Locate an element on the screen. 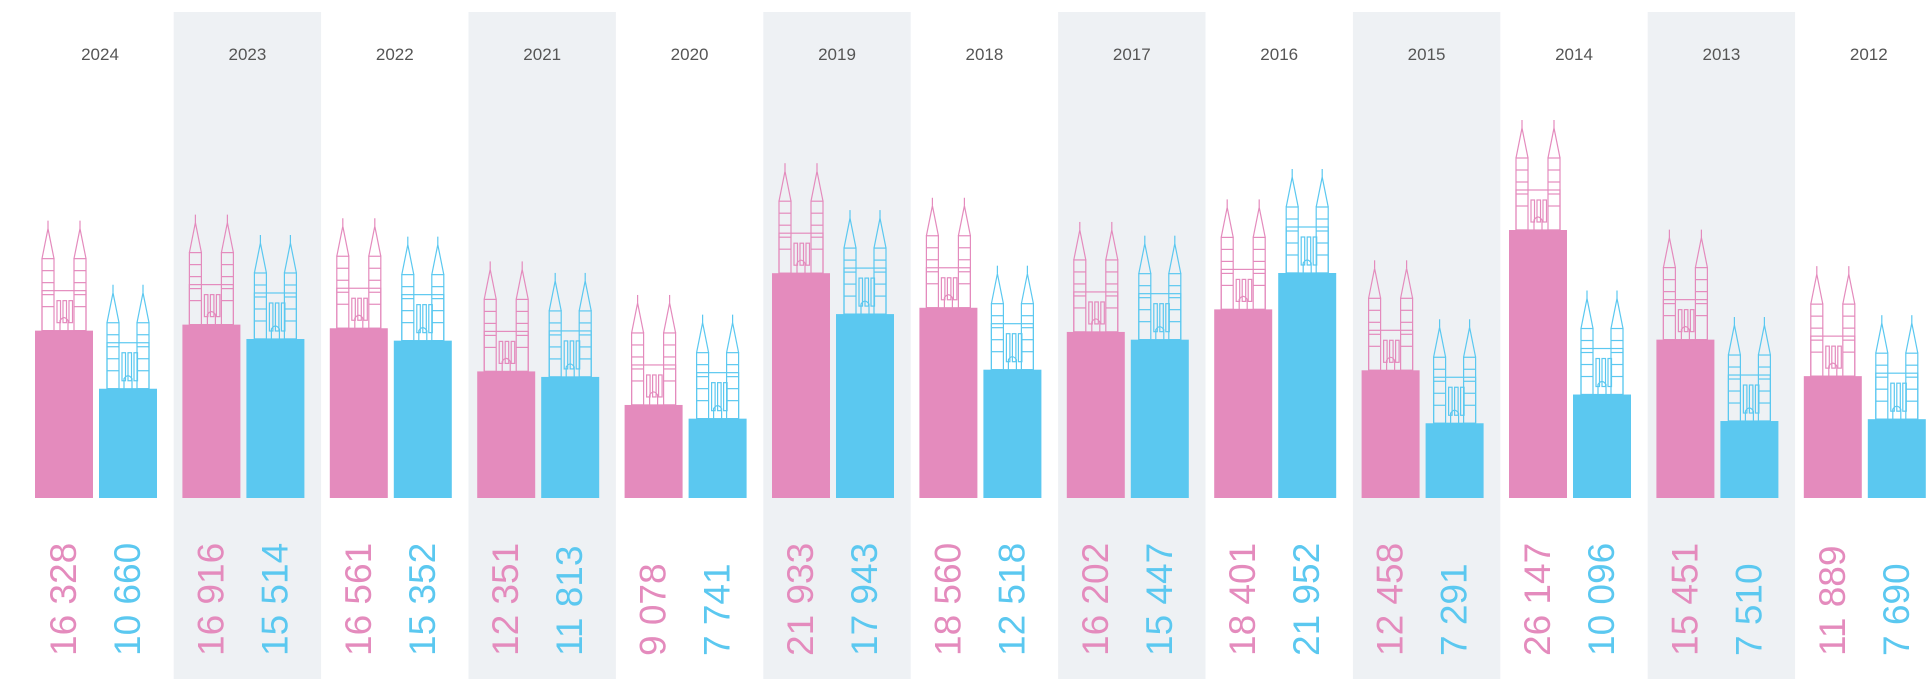  value-label: 11 813 is located at coordinates (569, 601).